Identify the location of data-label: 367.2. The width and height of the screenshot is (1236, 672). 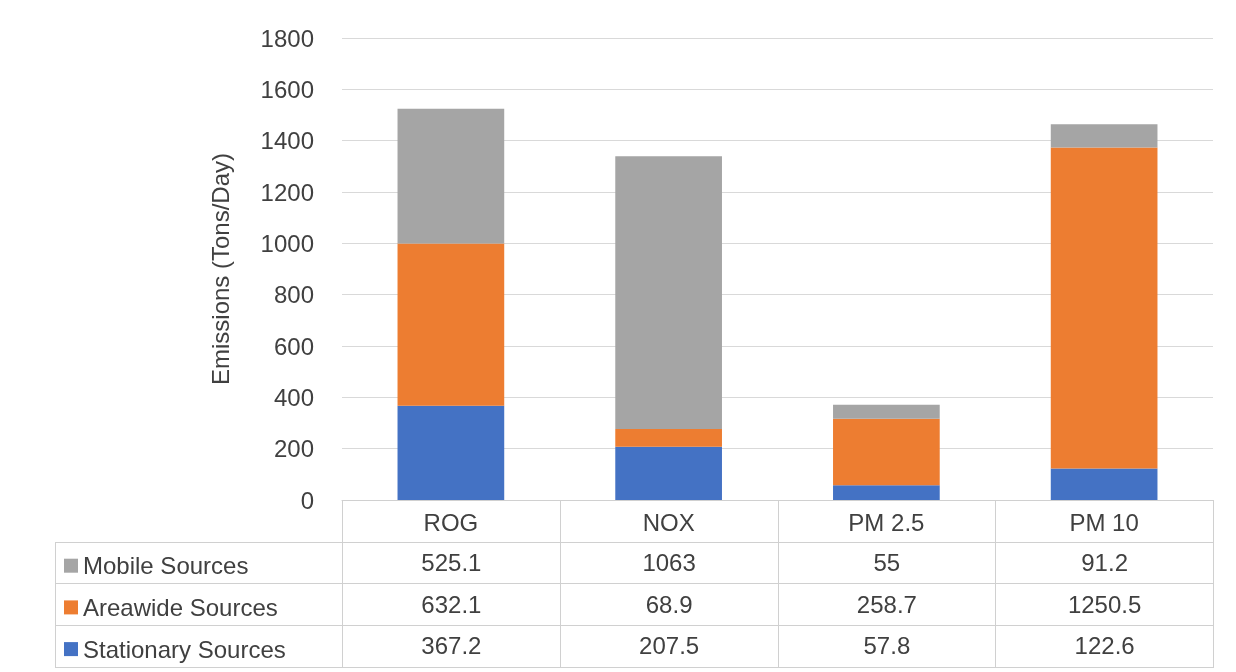
(451, 646).